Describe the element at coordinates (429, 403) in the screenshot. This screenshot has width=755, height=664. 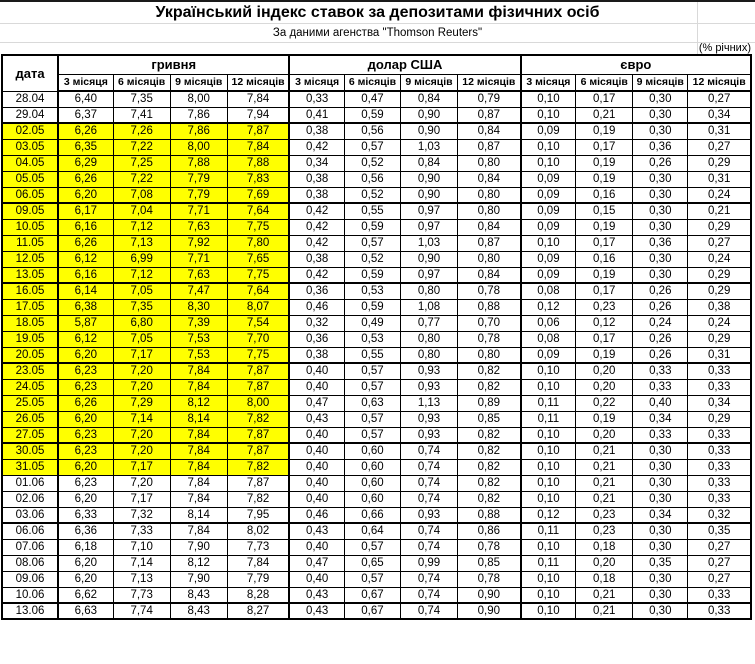
I see `rate-cell: 1,13` at that location.